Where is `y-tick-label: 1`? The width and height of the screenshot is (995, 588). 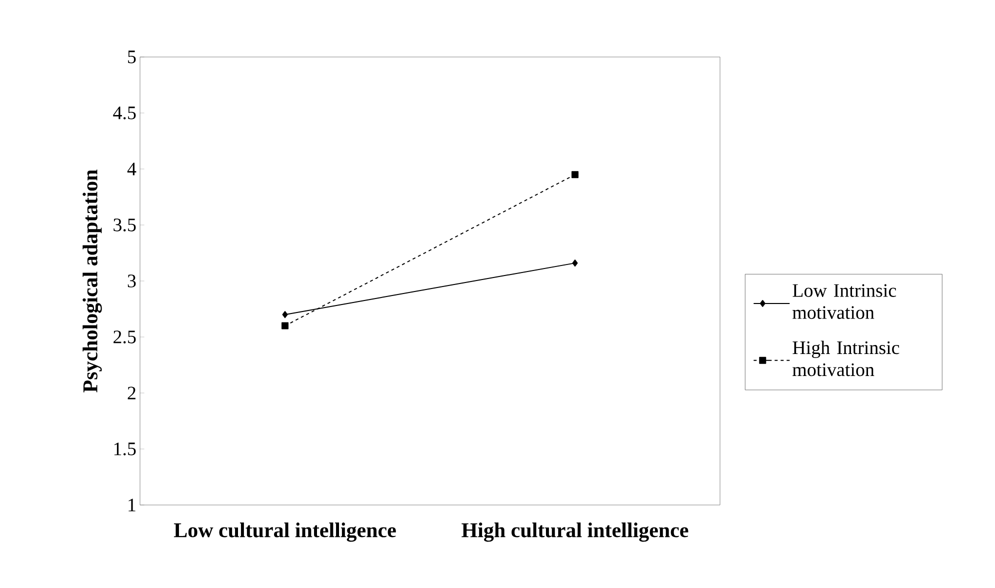
y-tick-label: 1 is located at coordinates (132, 505).